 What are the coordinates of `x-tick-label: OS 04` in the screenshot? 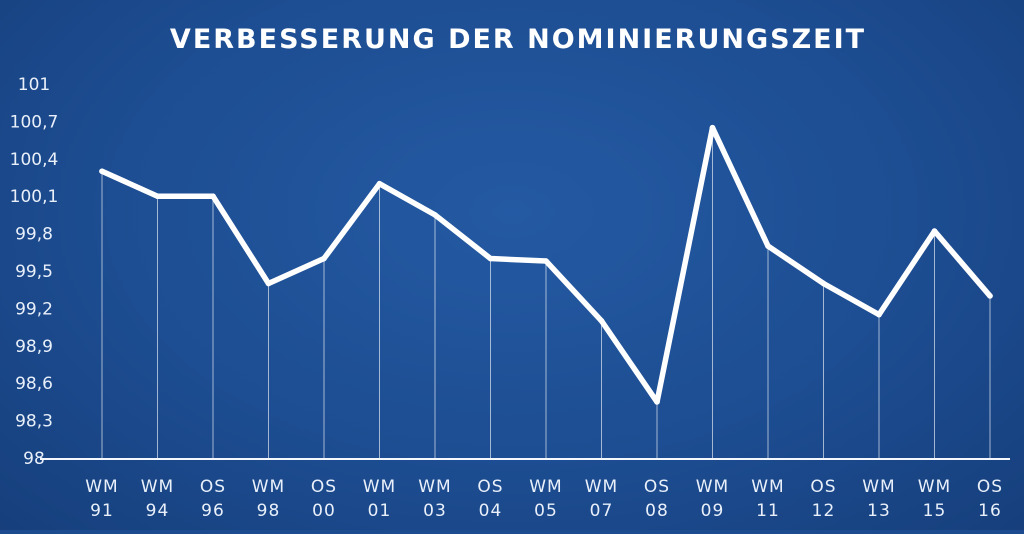 It's located at (490, 499).